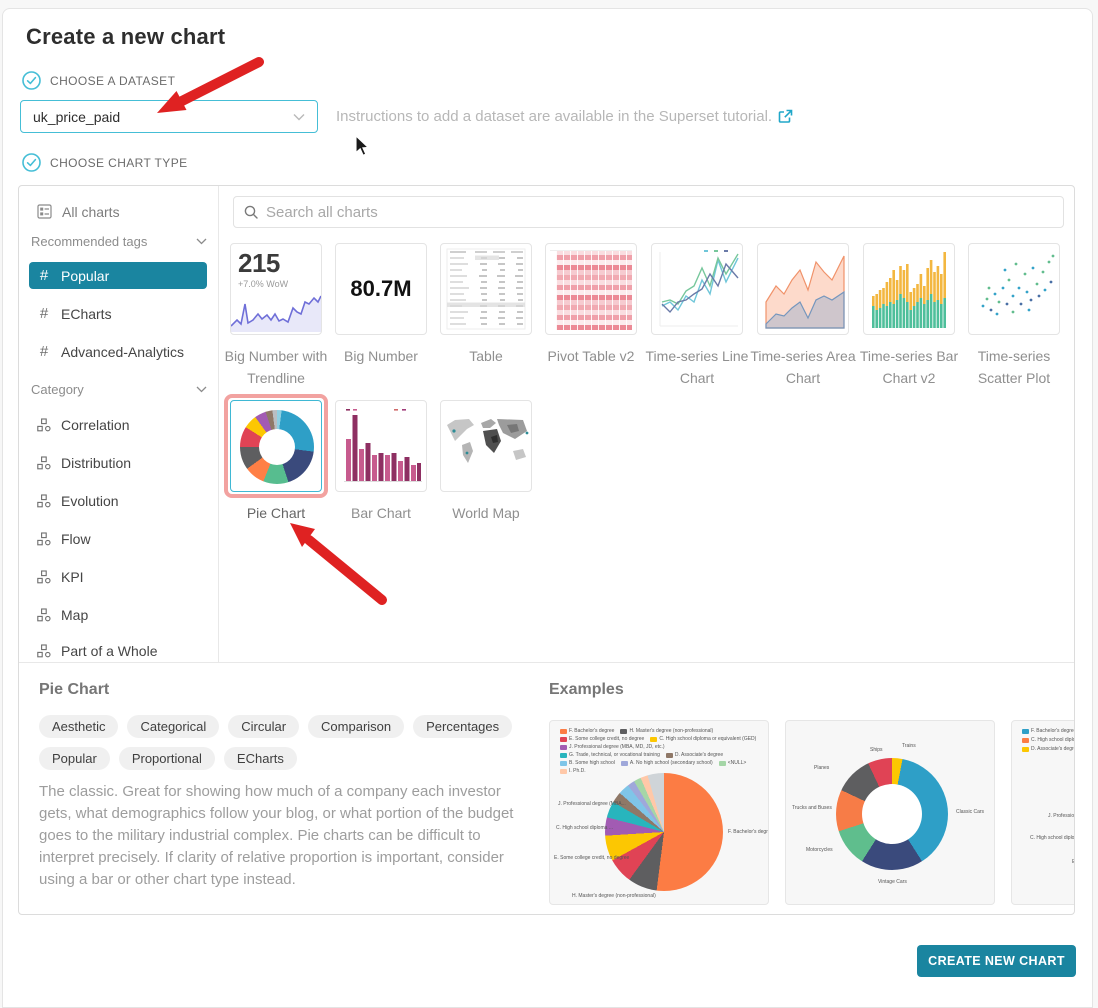  What do you see at coordinates (251, 212) in the screenshot?
I see `search-icon` at bounding box center [251, 212].